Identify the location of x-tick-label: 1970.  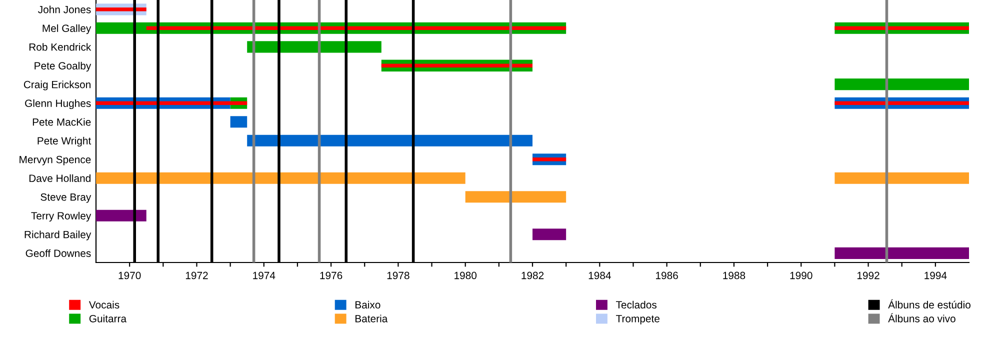
(129, 276).